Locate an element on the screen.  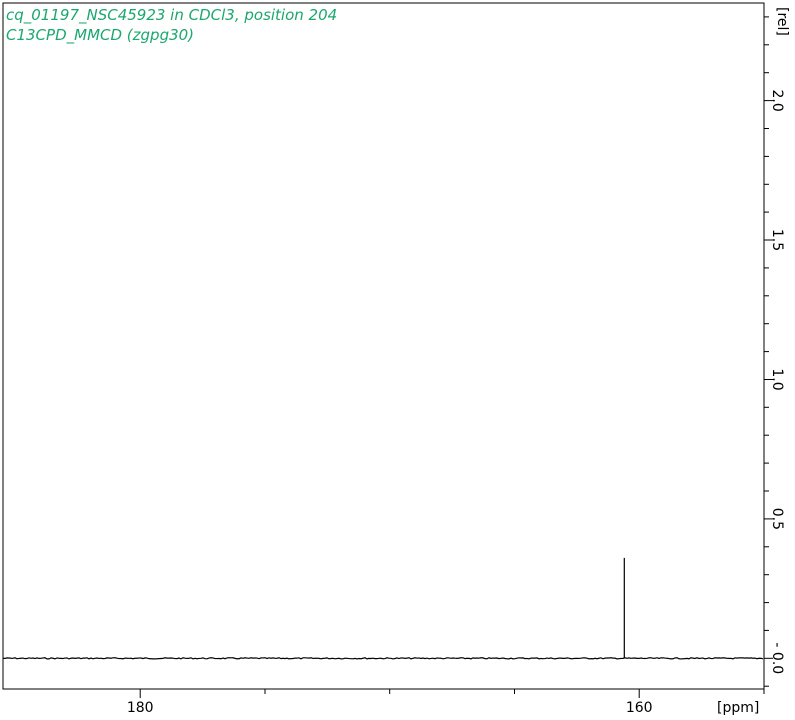
x-axis: 1801601401201008060 is located at coordinates (446, 702).